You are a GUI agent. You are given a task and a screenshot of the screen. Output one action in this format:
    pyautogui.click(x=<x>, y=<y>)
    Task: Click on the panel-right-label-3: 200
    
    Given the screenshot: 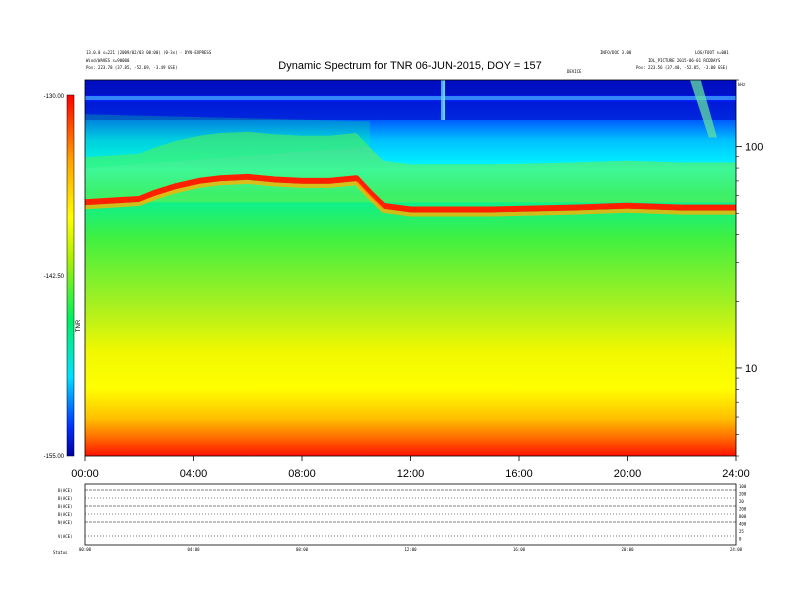 What is the action you would take?
    pyautogui.click(x=743, y=509)
    